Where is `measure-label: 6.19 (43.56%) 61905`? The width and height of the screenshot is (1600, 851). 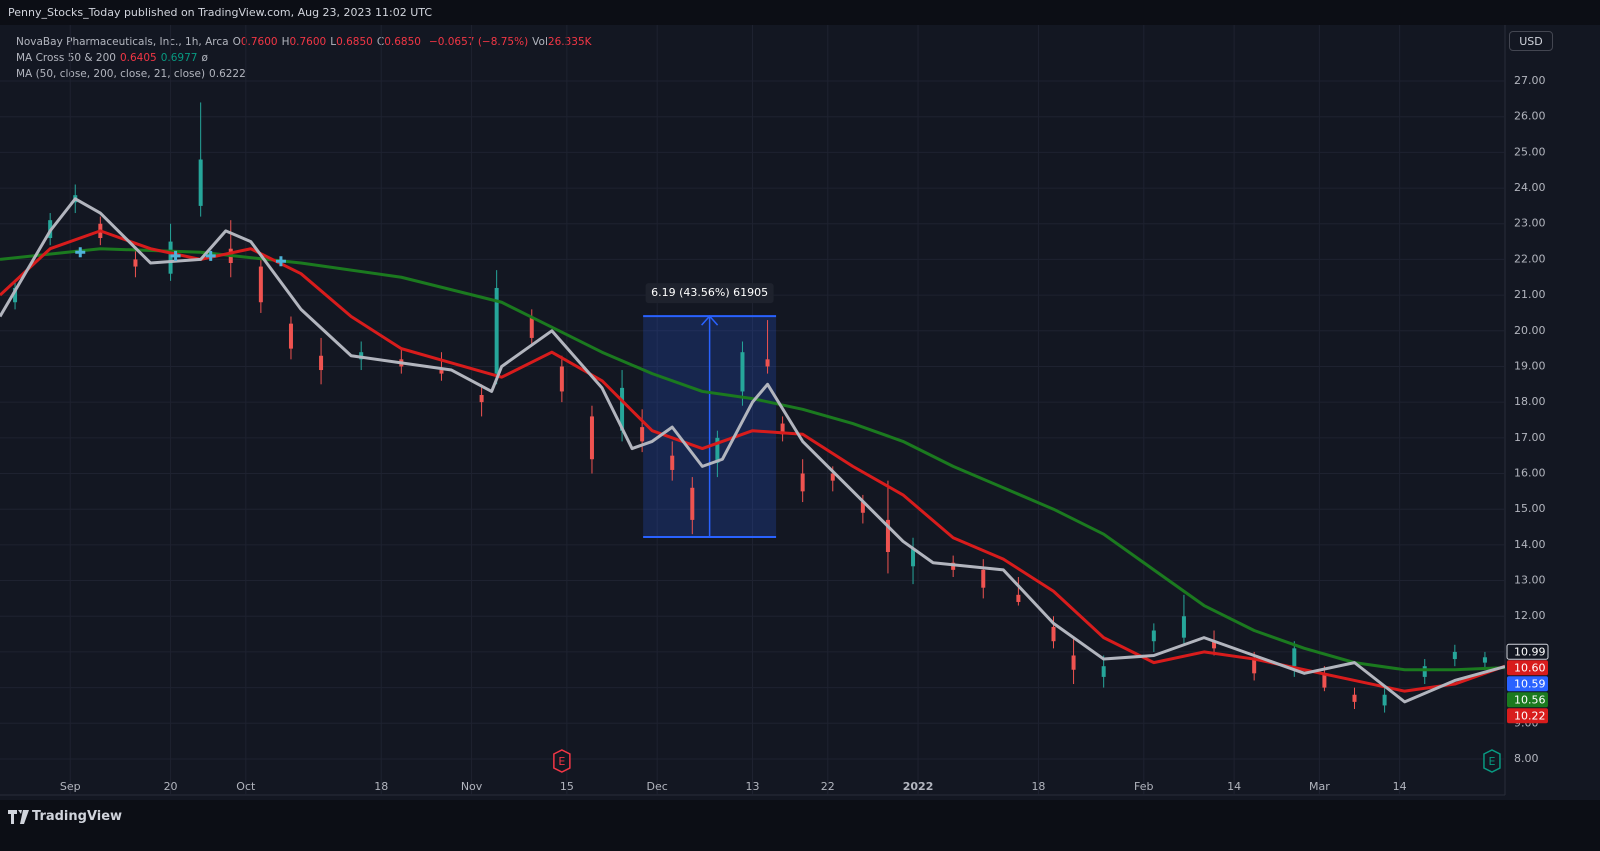
measure-label: 6.19 (43.56%) 61905 is located at coordinates (709, 292).